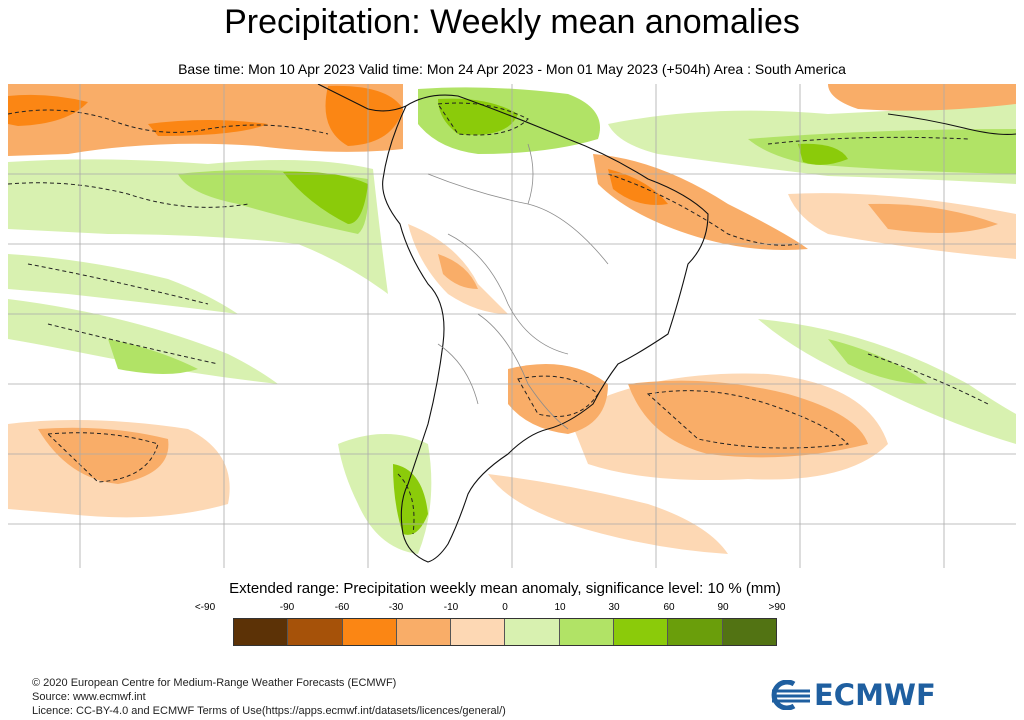 The image size is (1024, 720). Describe the element at coordinates (396, 607) in the screenshot. I see `legend-tick: -30` at that location.